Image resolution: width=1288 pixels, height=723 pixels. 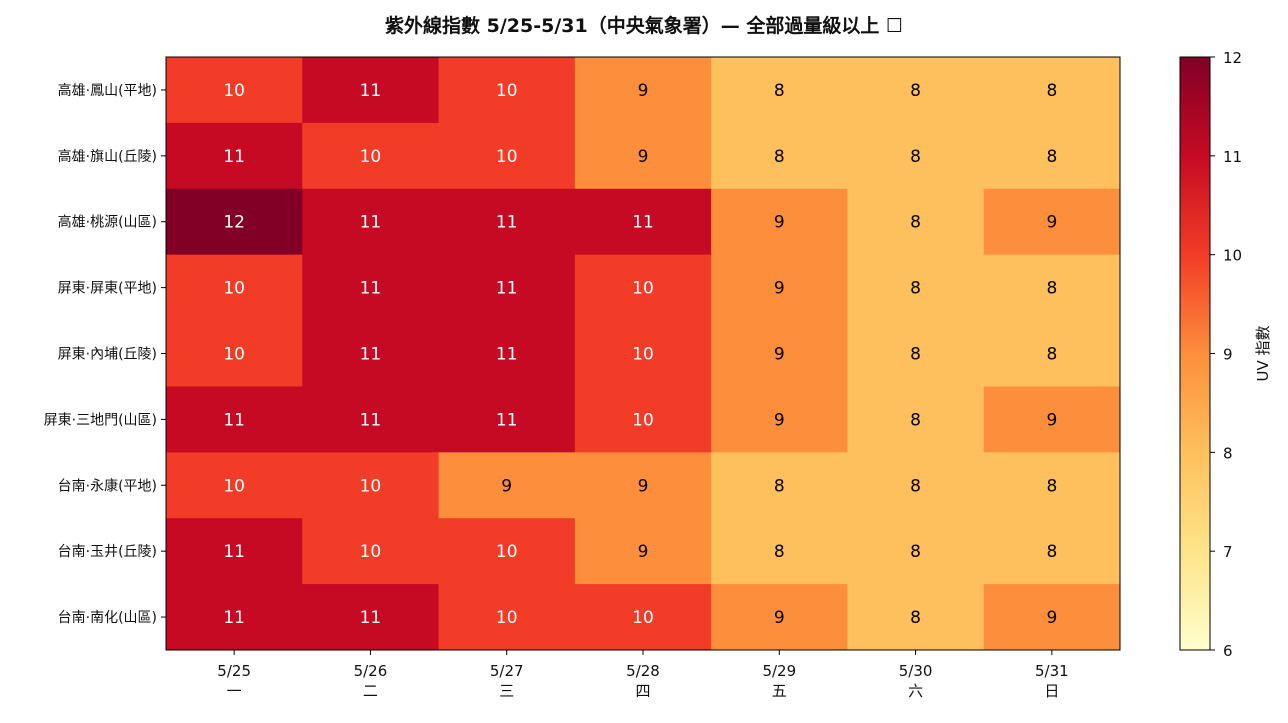 What do you see at coordinates (779, 671) in the screenshot?
I see `x-tick-date-label: 5/29` at bounding box center [779, 671].